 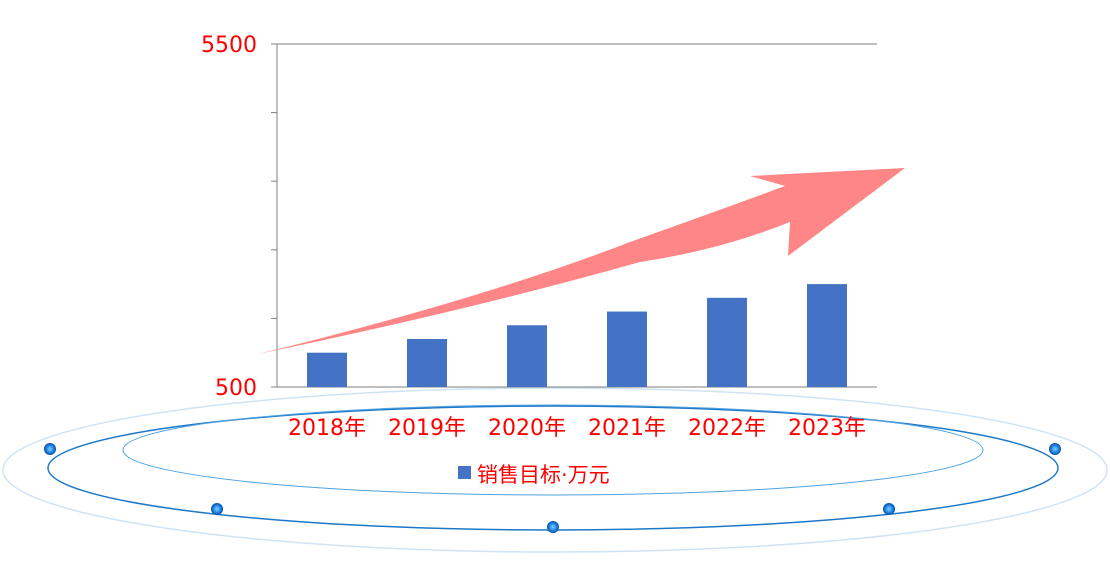 I want to click on x-tick-label: 2021年, so click(x=627, y=428).